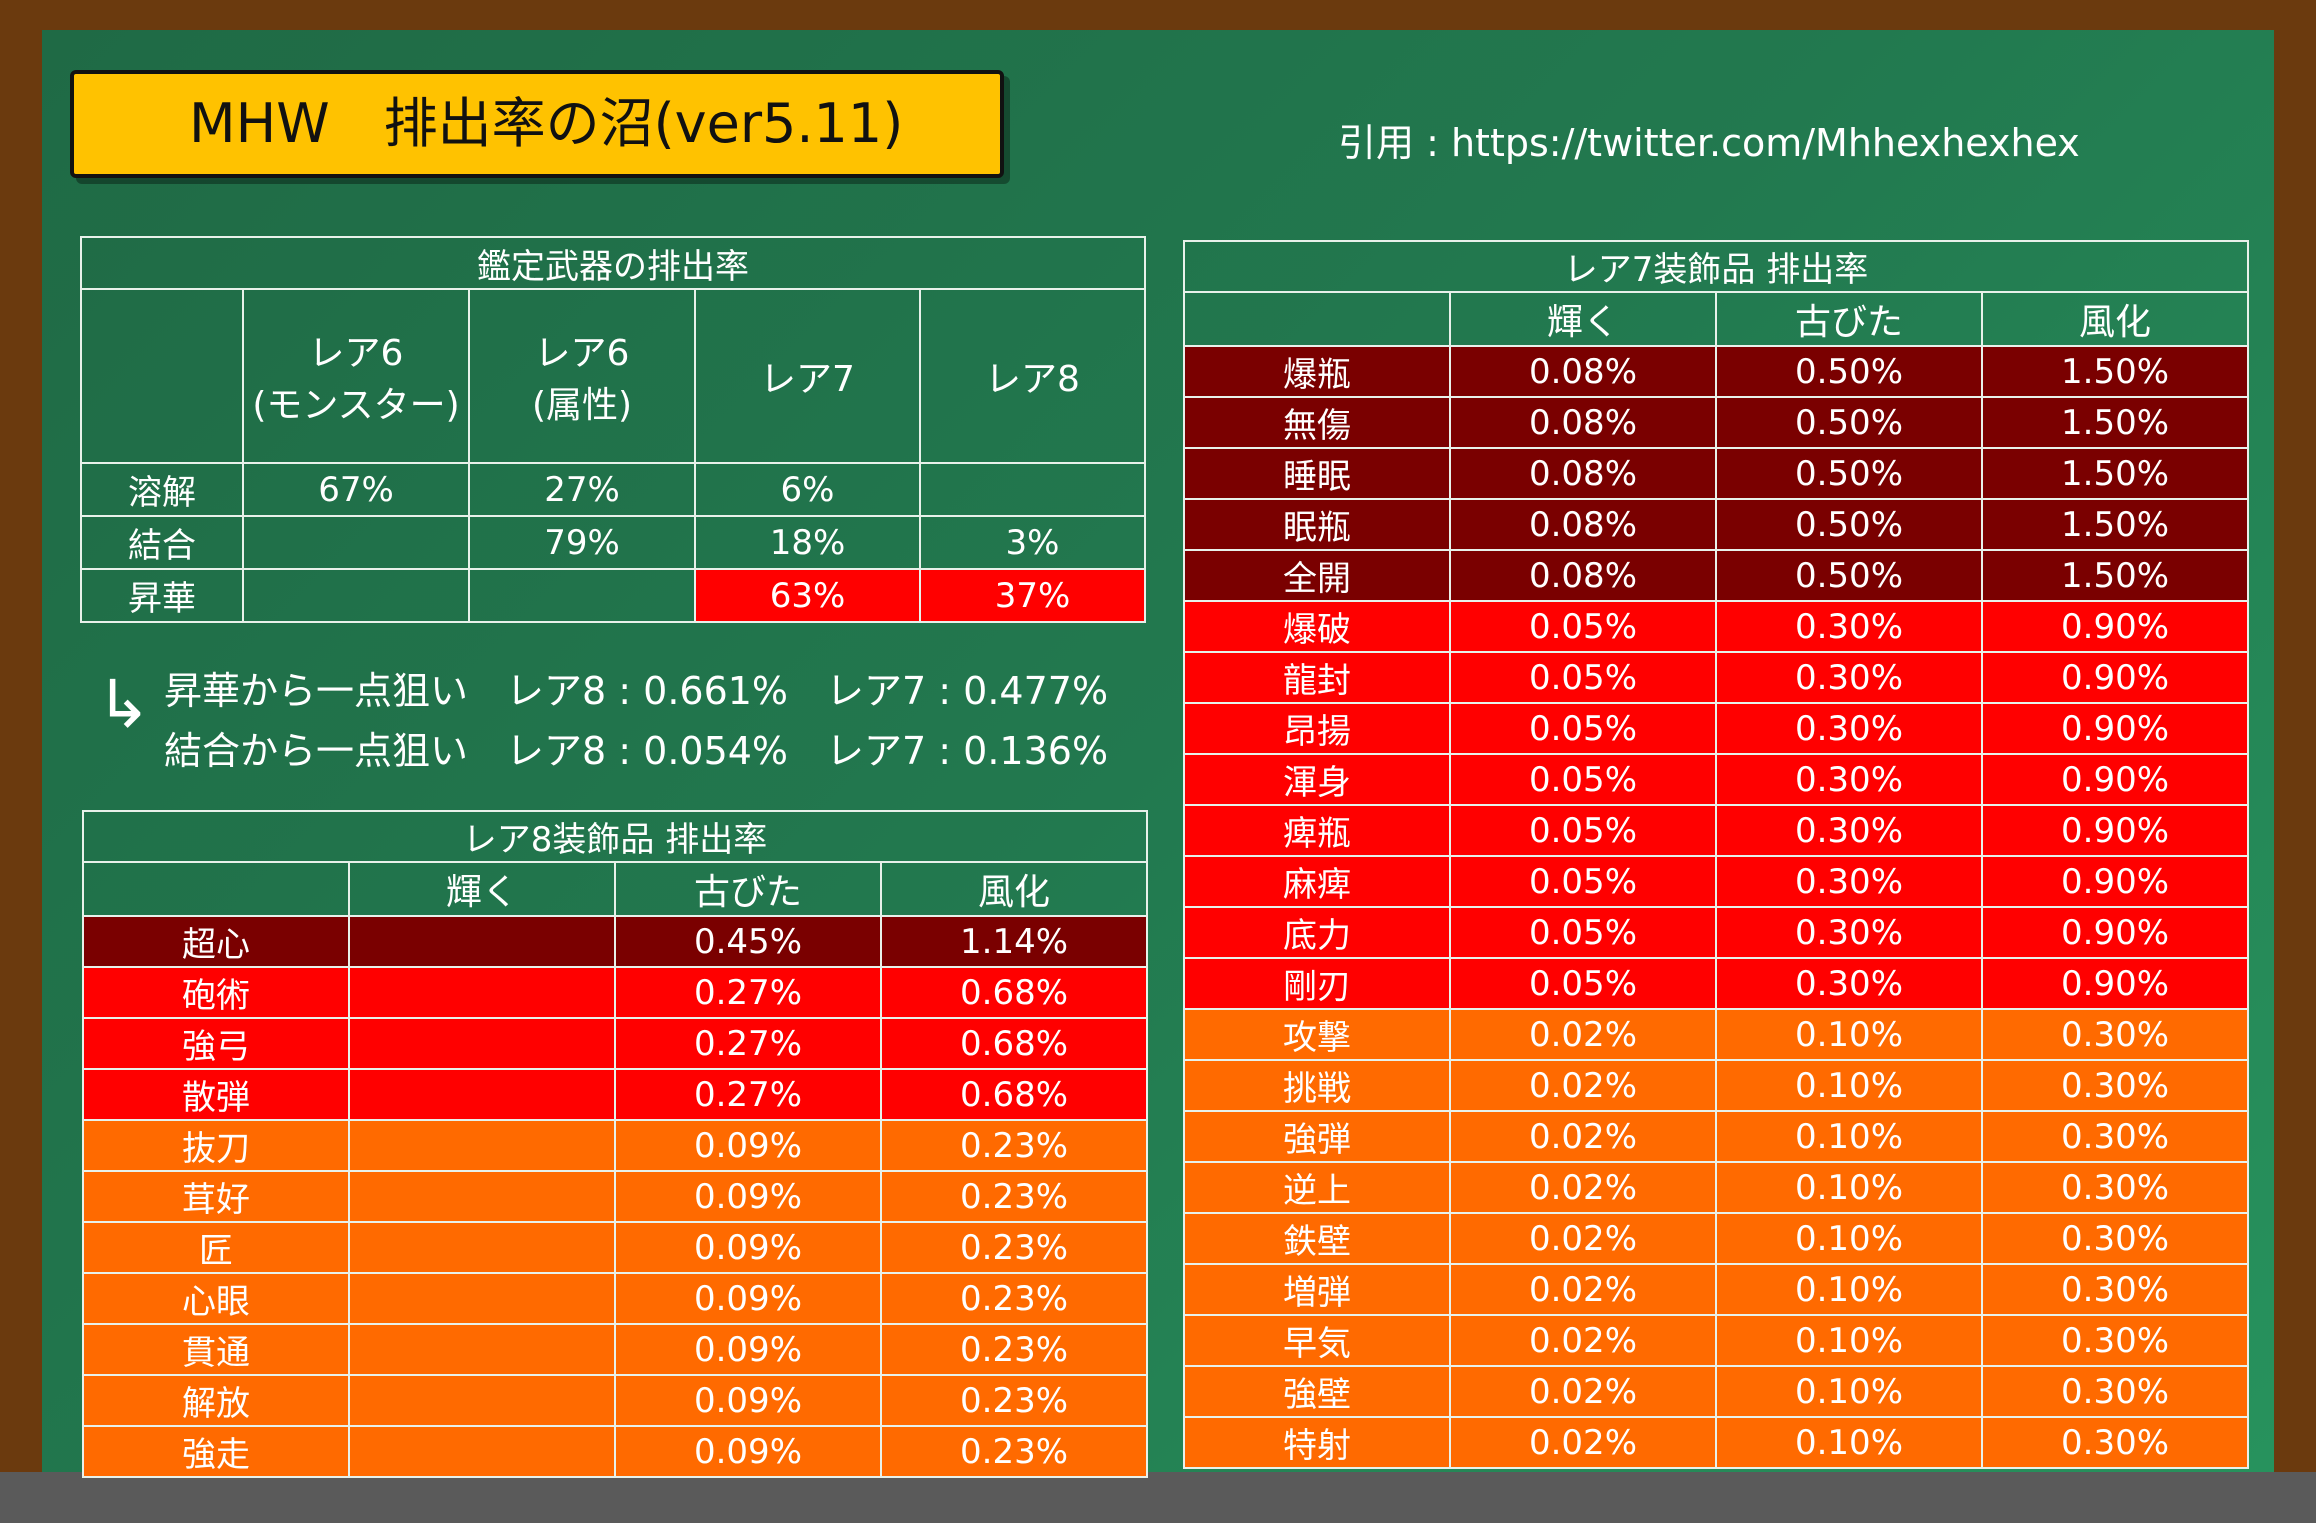 This screenshot has width=2316, height=1523. I want to click on column-header: レア6 (モンスター), so click(356, 376).